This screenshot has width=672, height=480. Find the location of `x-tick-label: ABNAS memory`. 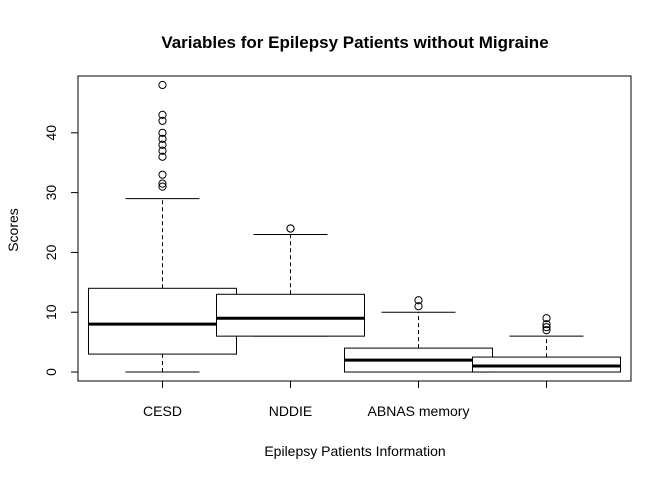

x-tick-label: ABNAS memory is located at coordinates (419, 411).